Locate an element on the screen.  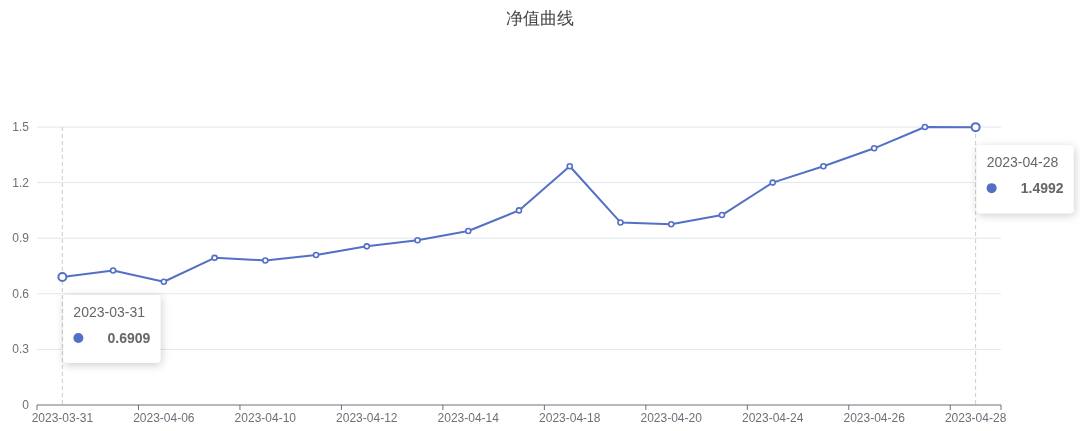
y-tick-label: 1.5 is located at coordinates (21, 127).